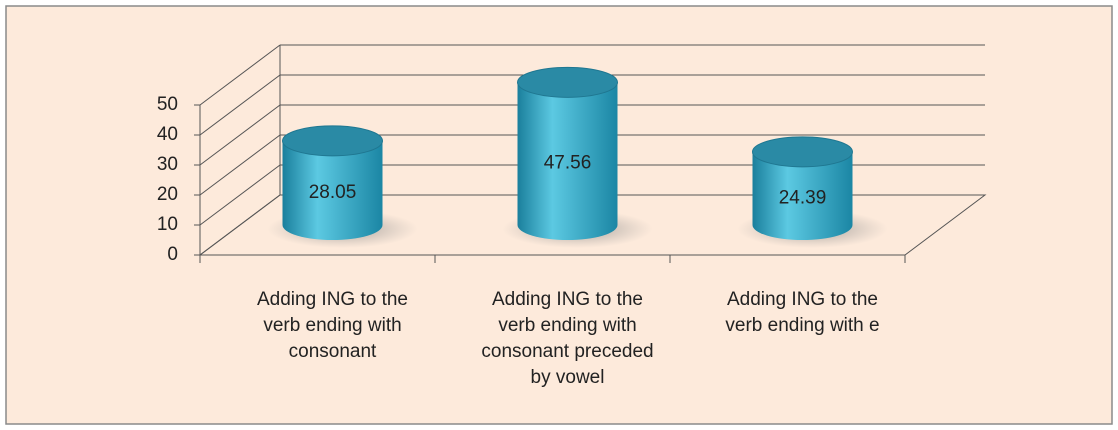 This screenshot has width=1118, height=430. I want to click on x-tick-label: Adding ING to the verb ending with e, so click(802, 312).